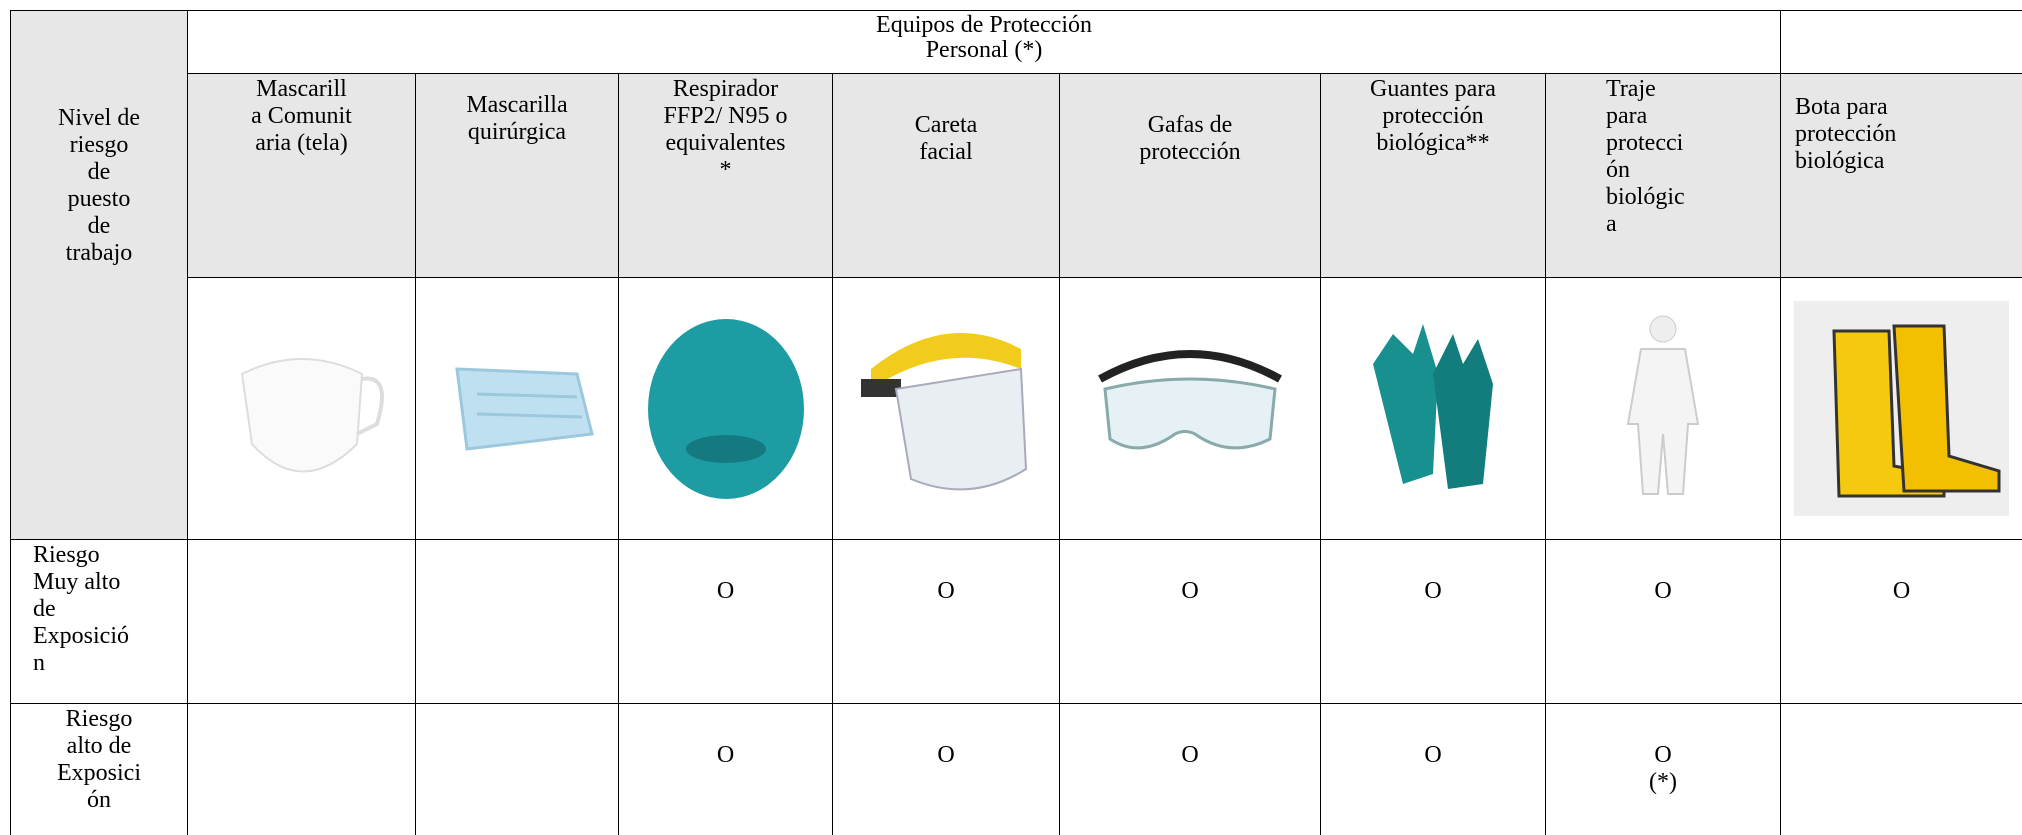 The height and width of the screenshot is (835, 2022). What do you see at coordinates (1901, 42) in the screenshot?
I see `empty-cell` at bounding box center [1901, 42].